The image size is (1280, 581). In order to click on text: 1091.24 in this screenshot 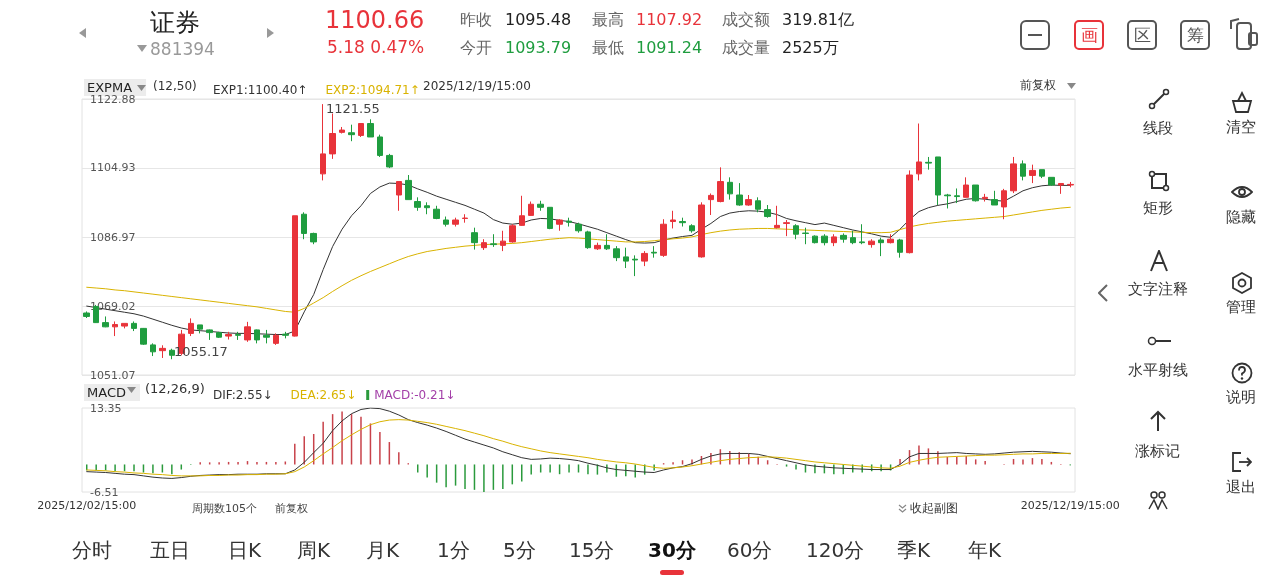, I will do `click(669, 48)`.